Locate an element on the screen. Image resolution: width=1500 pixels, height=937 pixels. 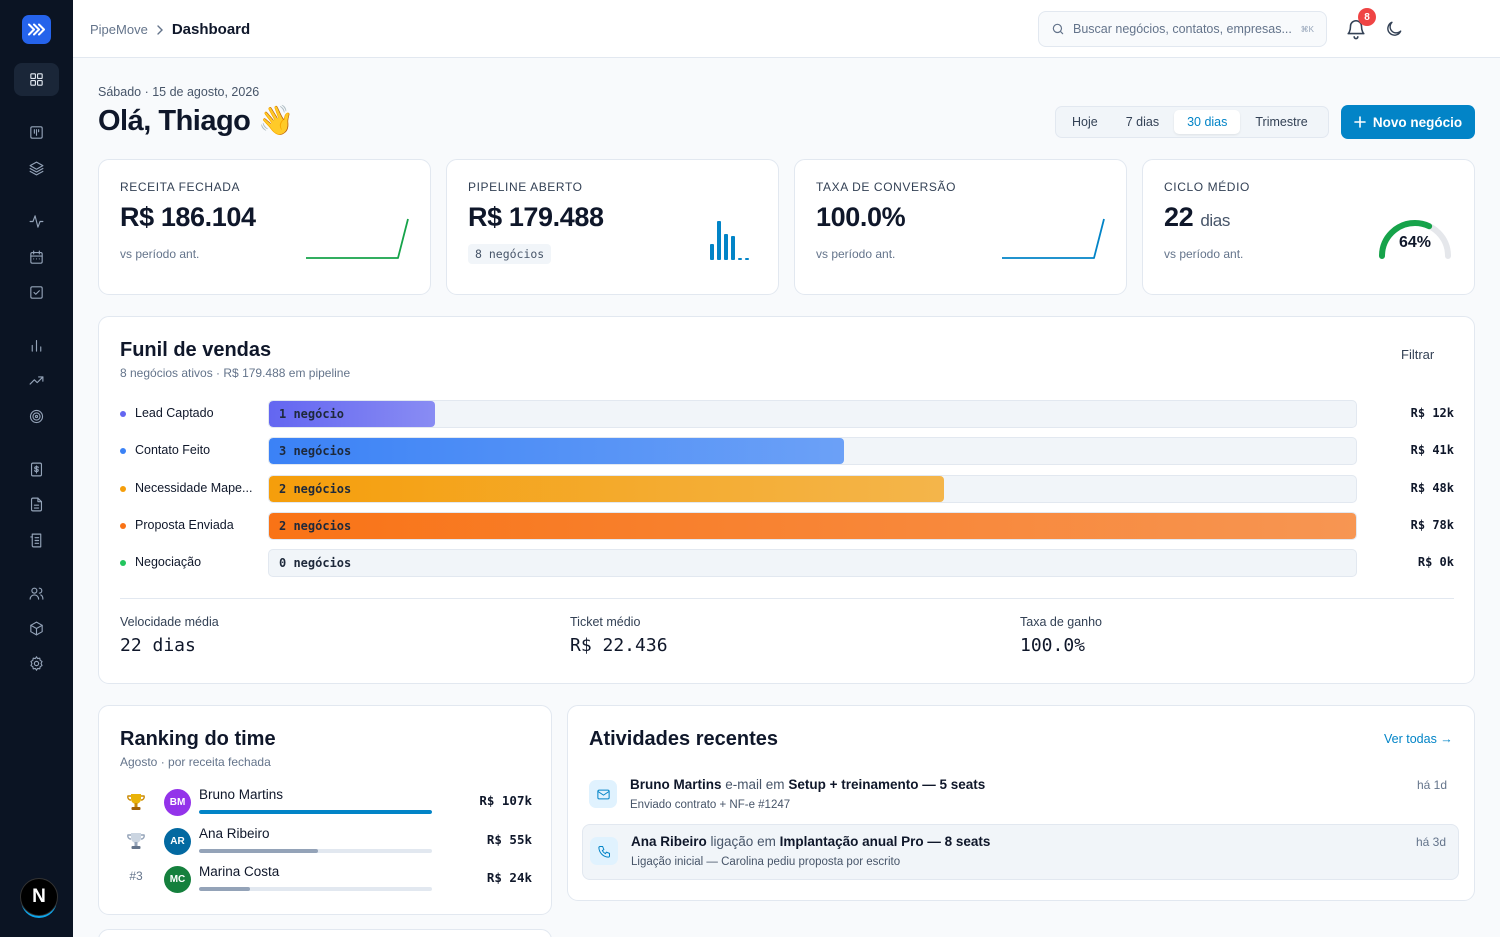
nav-activity is located at coordinates (36, 221).